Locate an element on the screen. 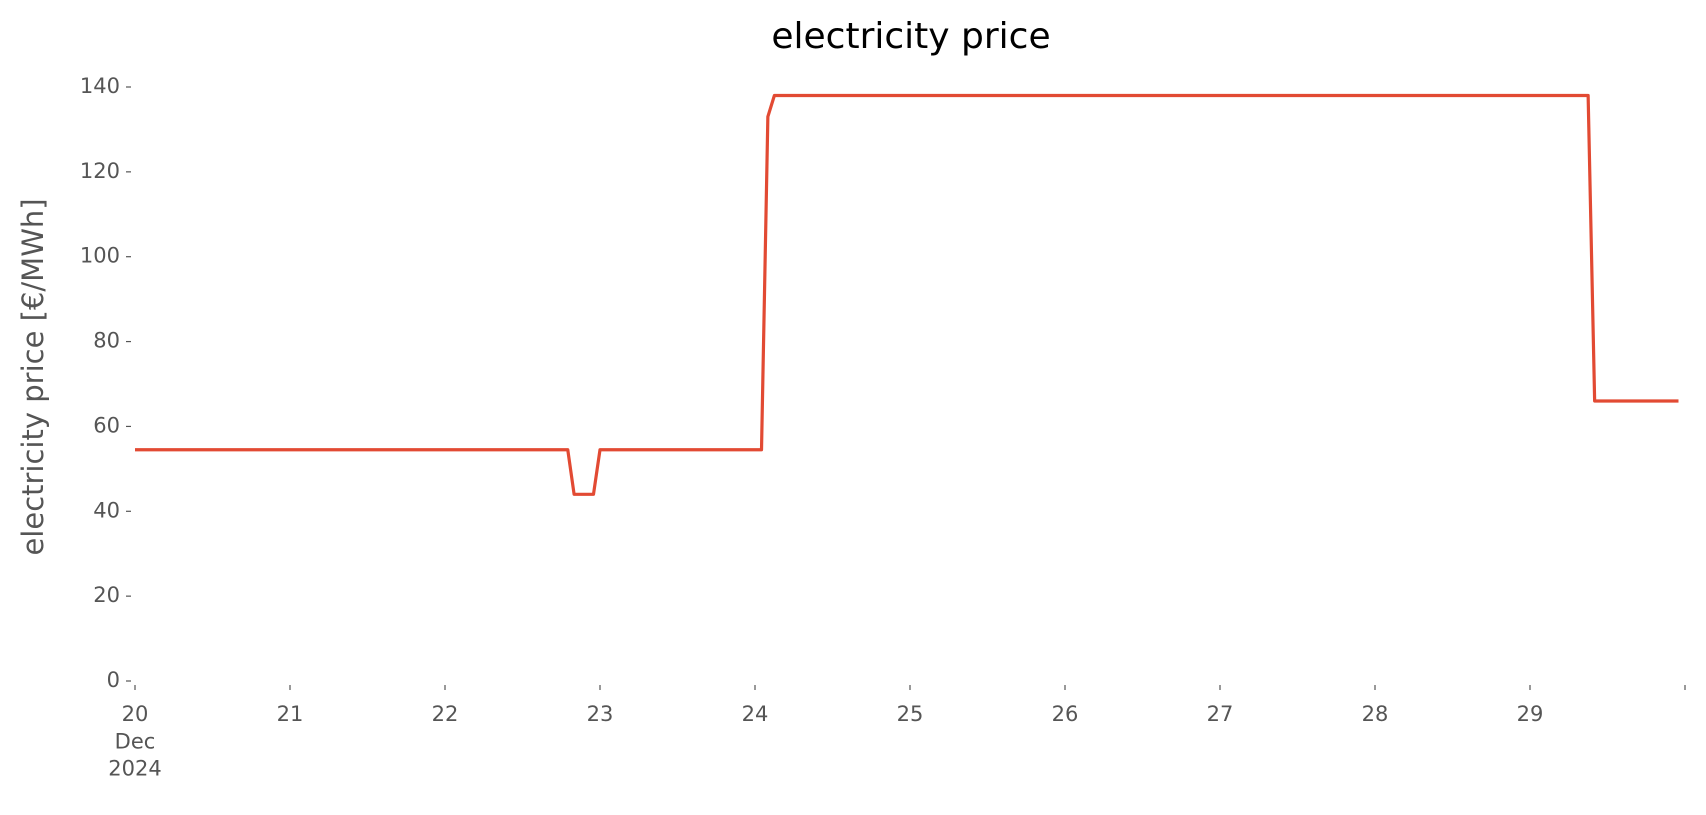  x-tick-label: 28 is located at coordinates (1375, 714).